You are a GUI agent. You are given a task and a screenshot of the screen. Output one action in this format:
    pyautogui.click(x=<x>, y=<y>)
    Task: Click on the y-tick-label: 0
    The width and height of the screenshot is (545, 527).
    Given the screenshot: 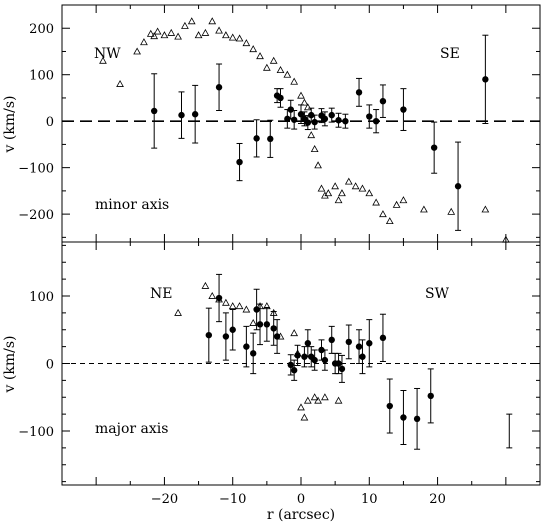 What is the action you would take?
    pyautogui.click(x=50, y=365)
    